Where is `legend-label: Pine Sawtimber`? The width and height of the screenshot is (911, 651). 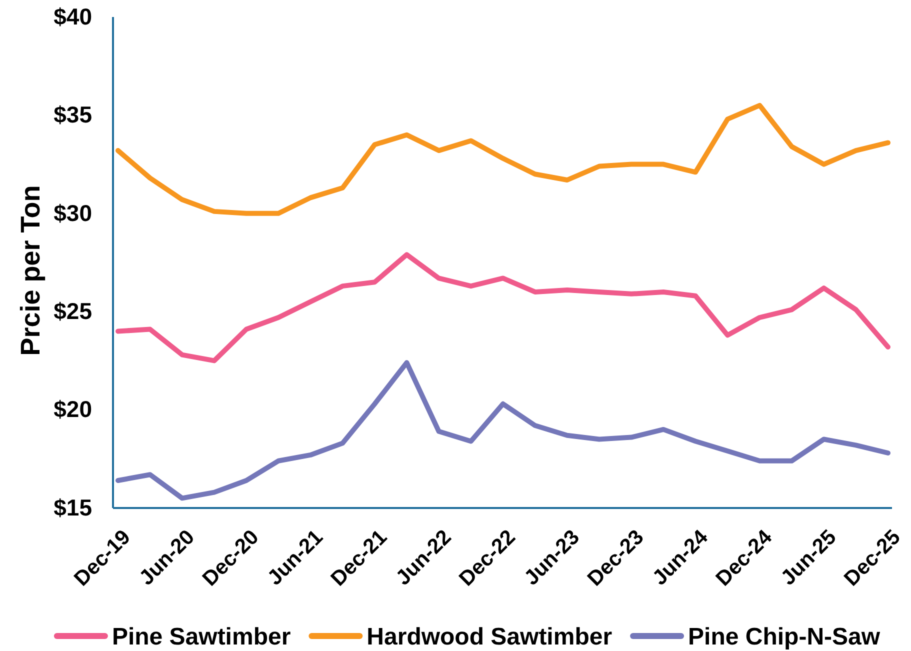
legend-label: Pine Sawtimber is located at coordinates (201, 636).